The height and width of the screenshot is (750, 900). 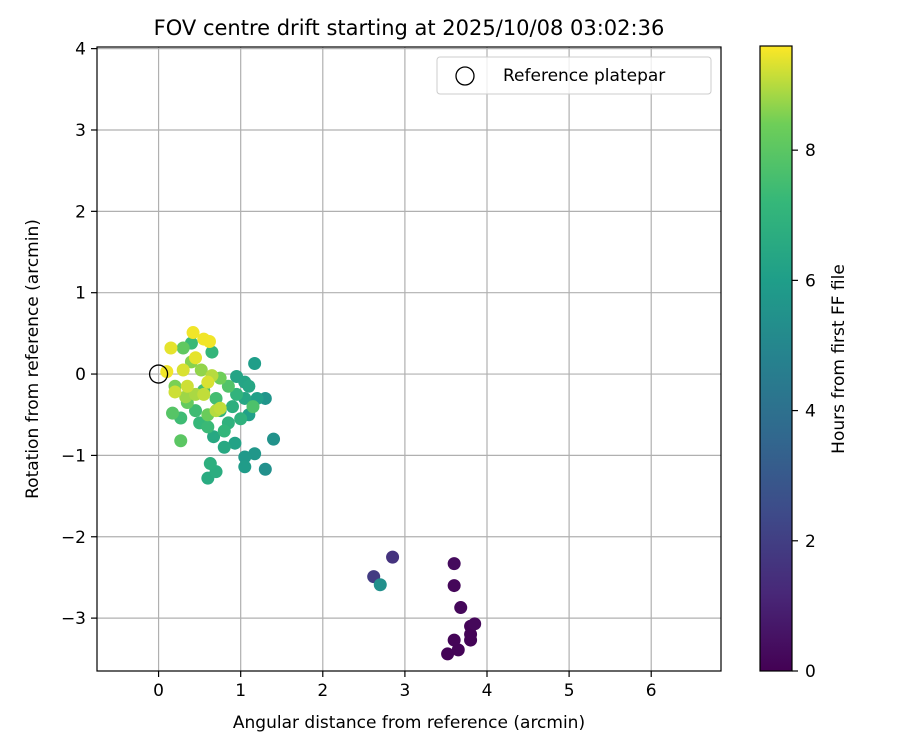 What do you see at coordinates (404, 691) in the screenshot?
I see `x-tick-label: 3` at bounding box center [404, 691].